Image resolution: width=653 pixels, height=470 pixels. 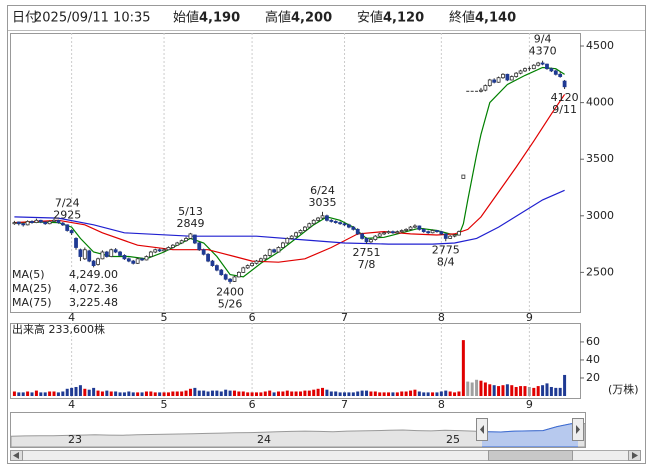 I want to click on y-tick-label: 2500, so click(x=600, y=271).